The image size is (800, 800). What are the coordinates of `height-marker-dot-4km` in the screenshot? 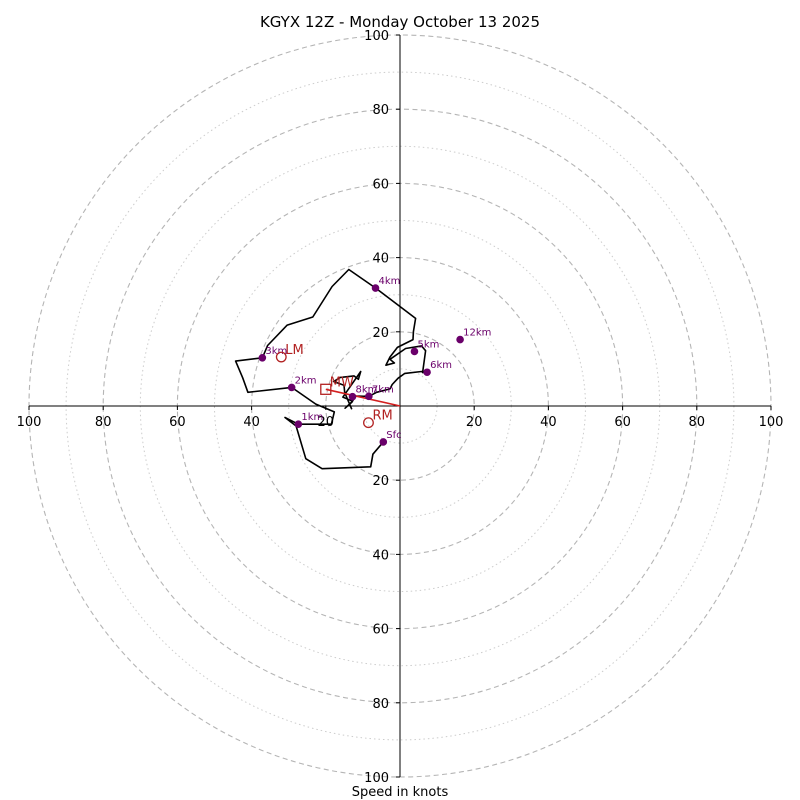 It's located at (375, 288).